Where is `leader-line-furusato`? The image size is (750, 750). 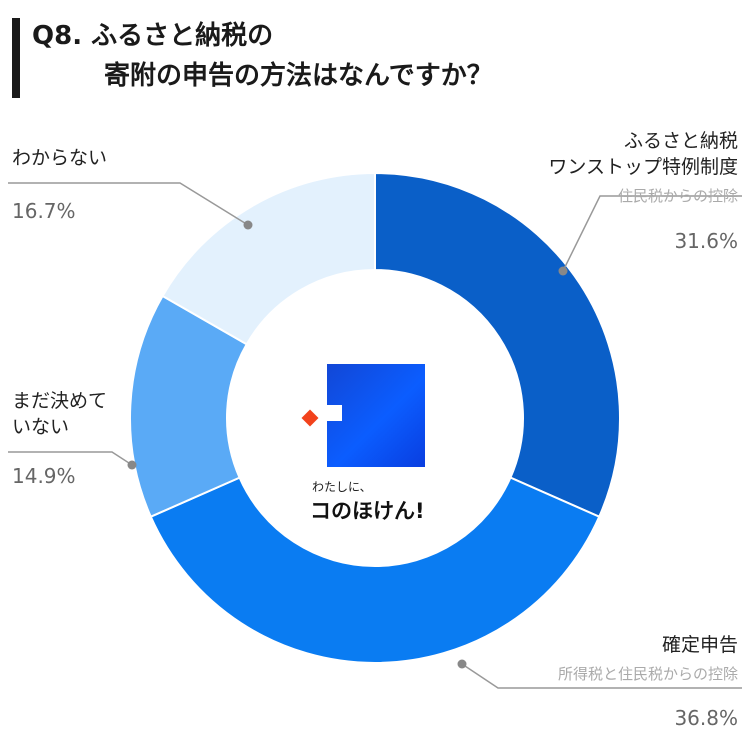
leader-line-furusato is located at coordinates (652, 233).